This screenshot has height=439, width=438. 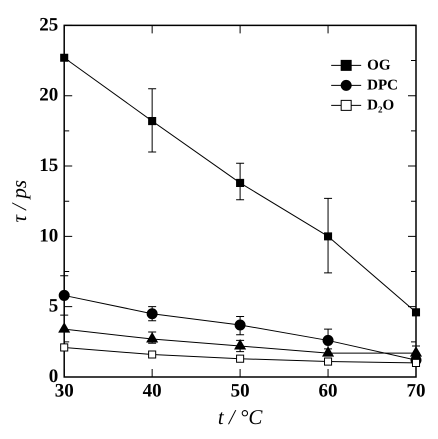 What do you see at coordinates (416, 391) in the screenshot?
I see `x-tick-label: 70` at bounding box center [416, 391].